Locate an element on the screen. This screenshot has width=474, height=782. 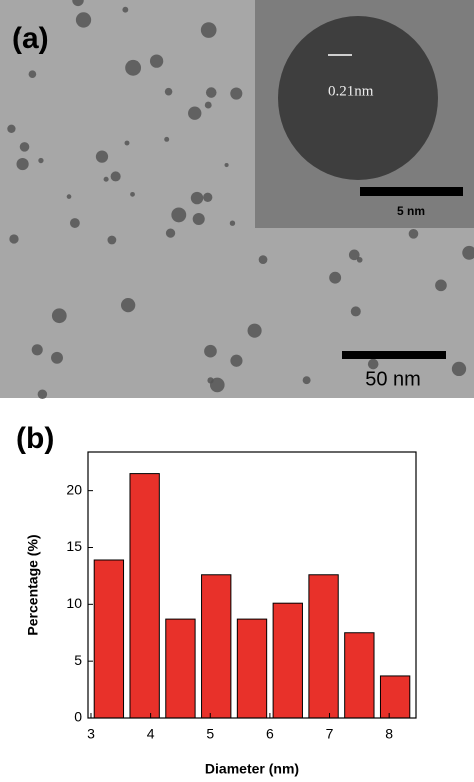
panel-label: (a) is located at coordinates (30, 38).